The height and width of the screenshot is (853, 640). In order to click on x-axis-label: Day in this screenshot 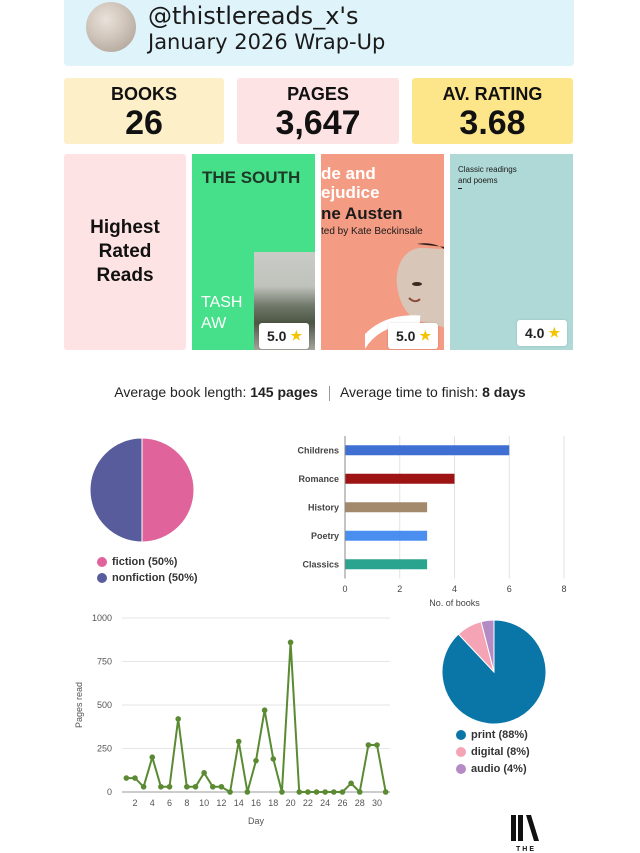, I will do `click(256, 821)`.